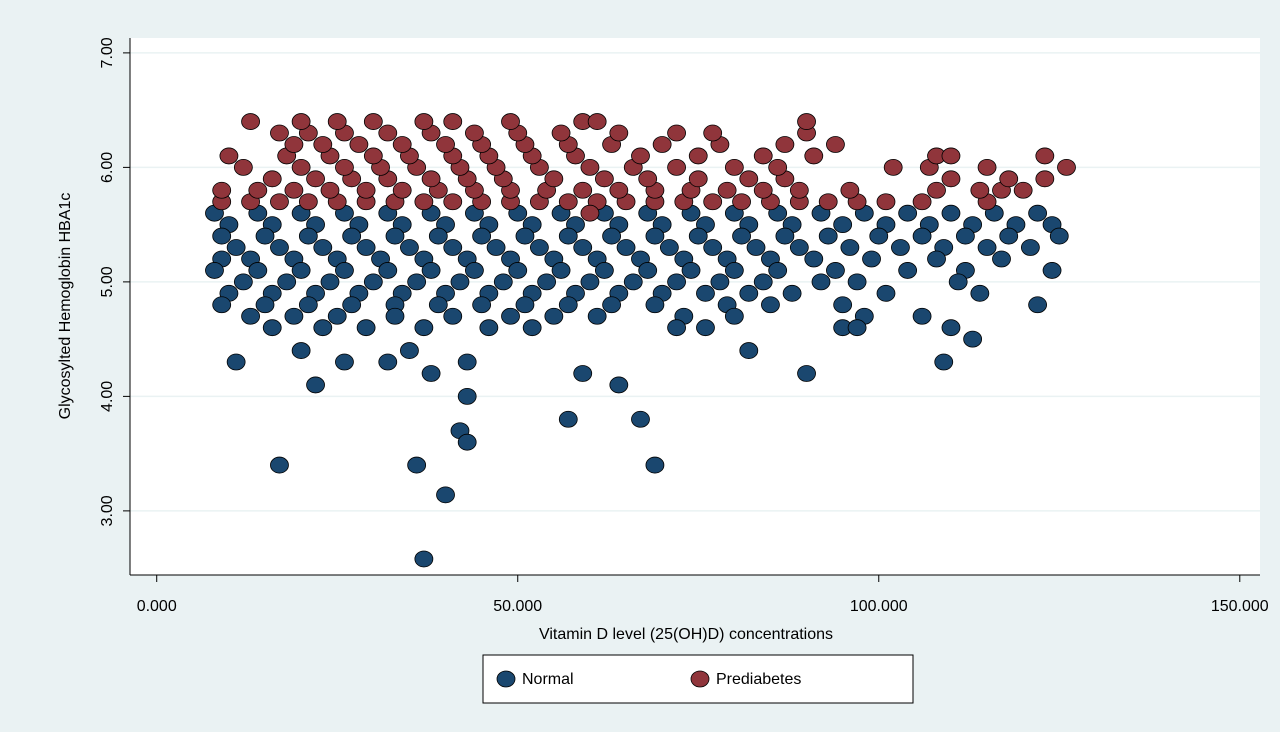  I want to click on legend-label: Normal, so click(548, 679).